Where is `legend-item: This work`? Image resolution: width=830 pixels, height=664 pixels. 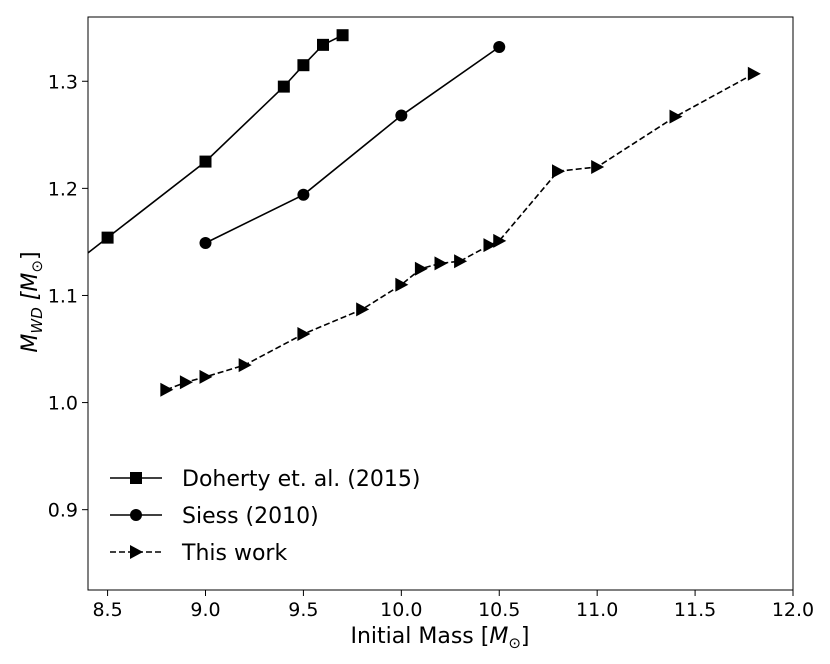
legend-item: This work is located at coordinates (198, 553).